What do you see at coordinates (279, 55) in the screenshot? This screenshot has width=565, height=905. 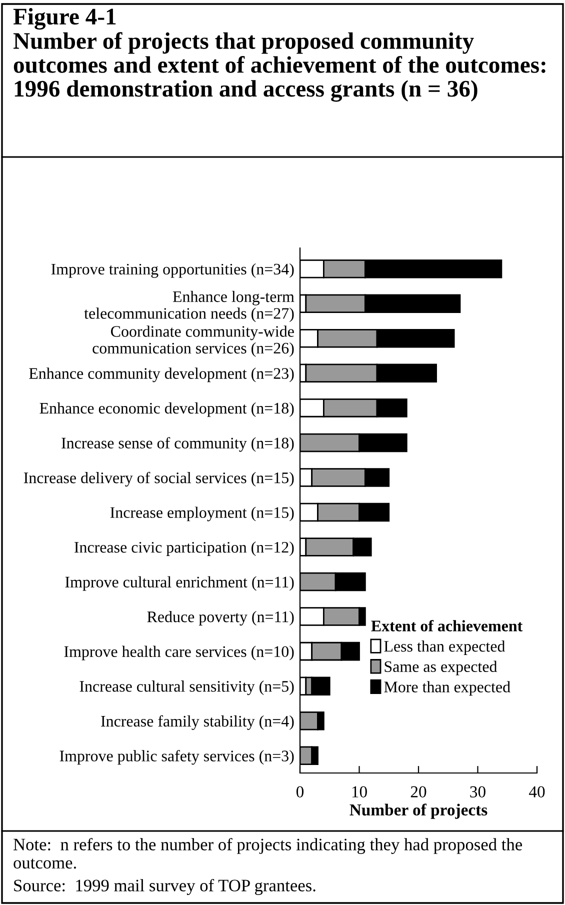 I see `chart-title: Figure 4-1 Number of projects that proposed community outcomes and extent of achievement of the outcomes: 1996 demonstration and access grants (n = 36)` at bounding box center [279, 55].